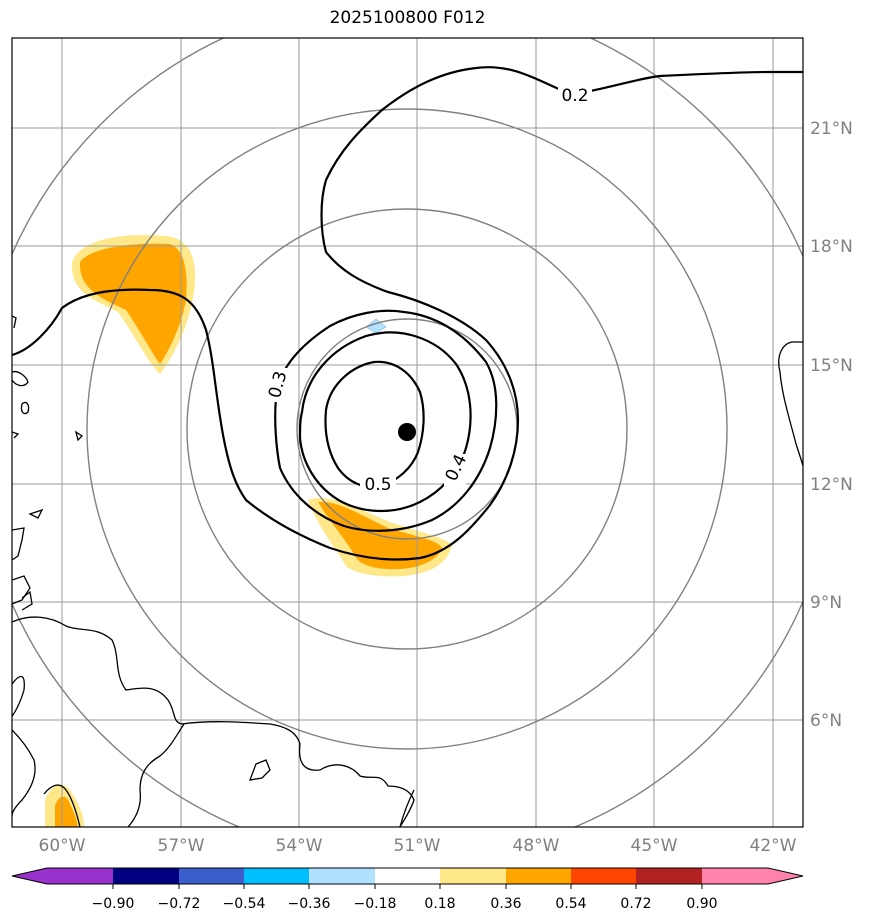 The width and height of the screenshot is (873, 924). Describe the element at coordinates (407, 18) in the screenshot. I see `map-title: 2025100800 F012` at that location.